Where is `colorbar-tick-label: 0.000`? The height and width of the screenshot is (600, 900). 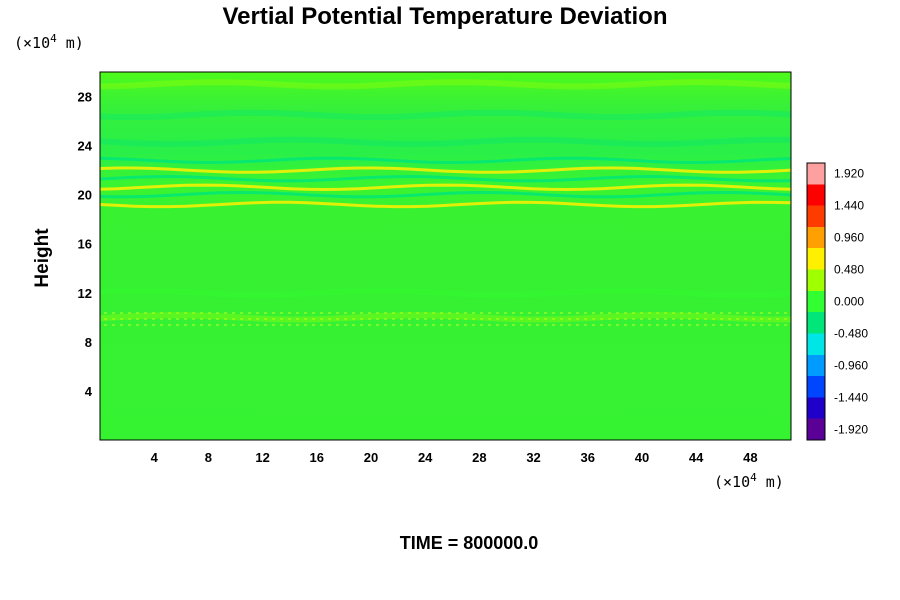 colorbar-tick-label: 0.000 is located at coordinates (849, 302).